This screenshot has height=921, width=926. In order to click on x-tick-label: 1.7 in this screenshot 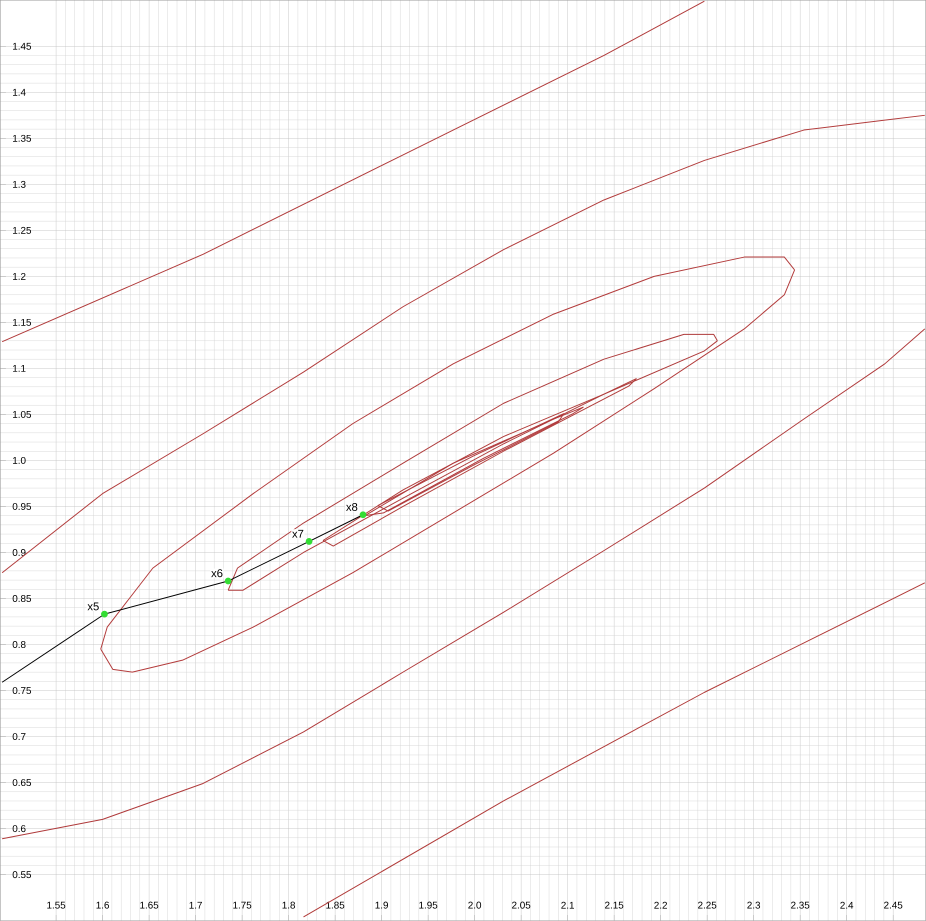, I will do `click(196, 905)`.